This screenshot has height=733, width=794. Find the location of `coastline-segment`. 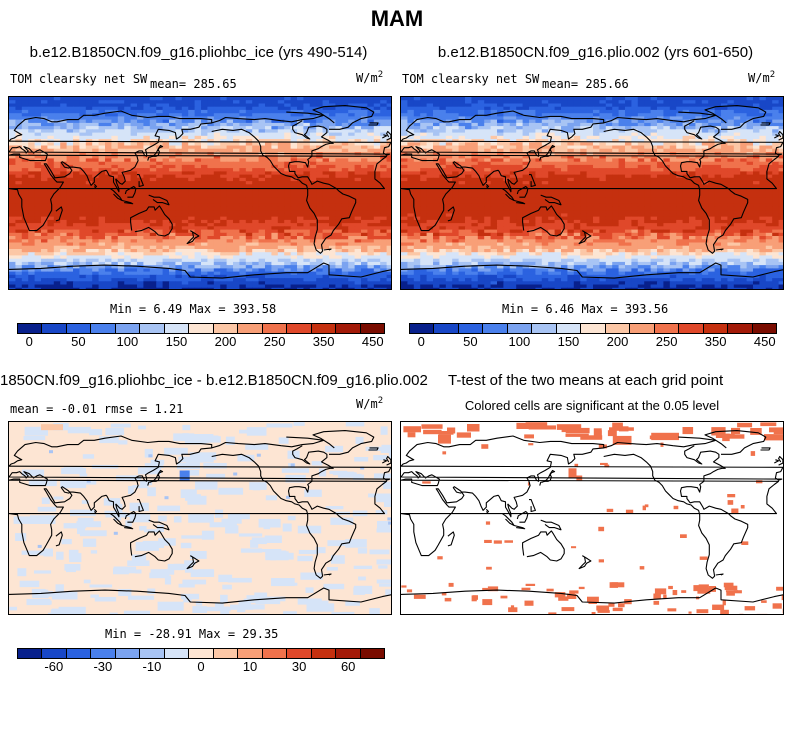

coastline-segment is located at coordinates (327, 249).